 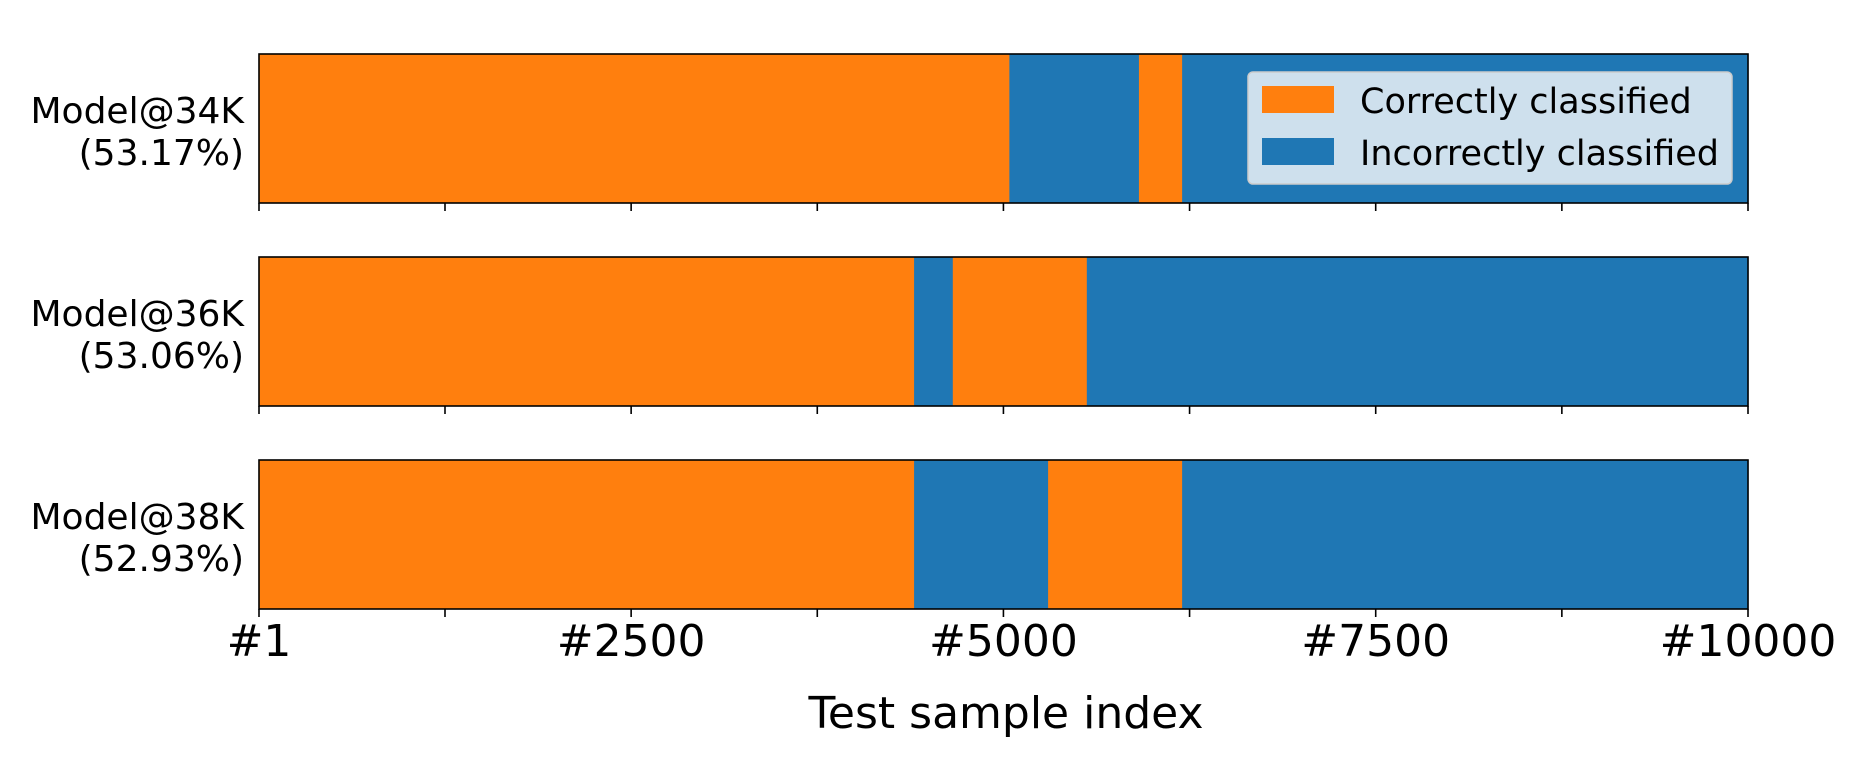 What do you see at coordinates (631, 641) in the screenshot?
I see `x-tick-label-1: #2500` at bounding box center [631, 641].